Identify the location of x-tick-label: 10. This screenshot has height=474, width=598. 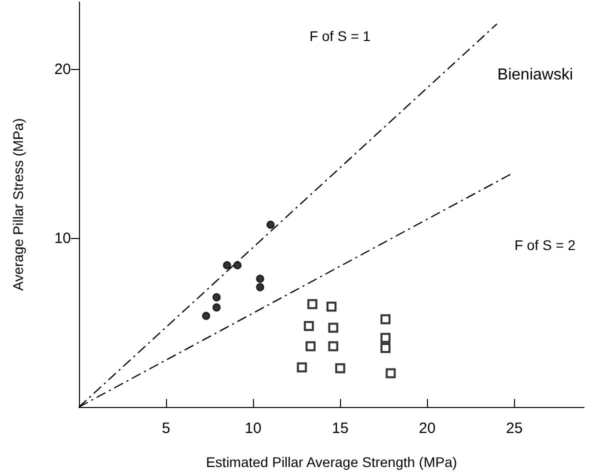
(253, 428).